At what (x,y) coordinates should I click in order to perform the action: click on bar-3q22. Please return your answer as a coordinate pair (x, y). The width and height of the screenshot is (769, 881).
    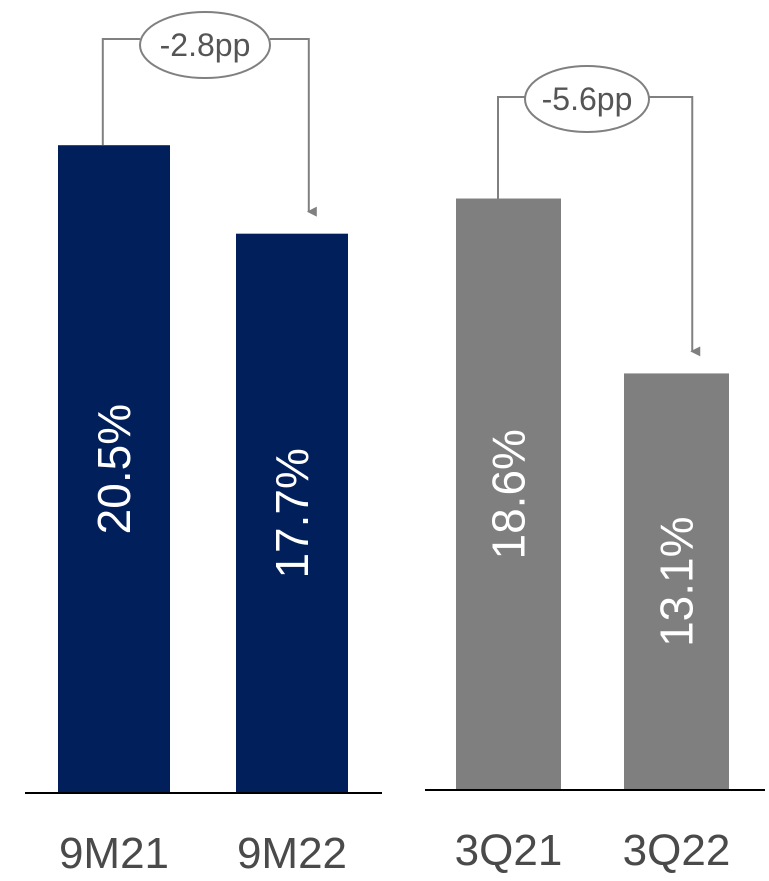
    Looking at the image, I should click on (676, 581).